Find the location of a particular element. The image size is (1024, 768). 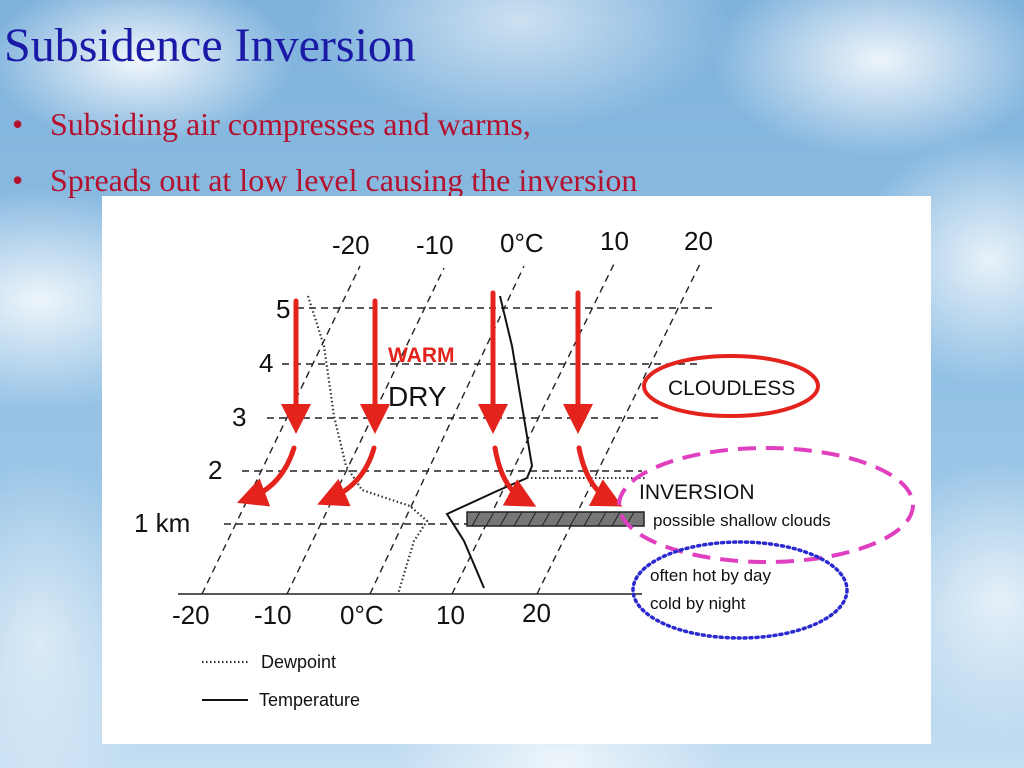

height-label: 5 is located at coordinates (283, 309).